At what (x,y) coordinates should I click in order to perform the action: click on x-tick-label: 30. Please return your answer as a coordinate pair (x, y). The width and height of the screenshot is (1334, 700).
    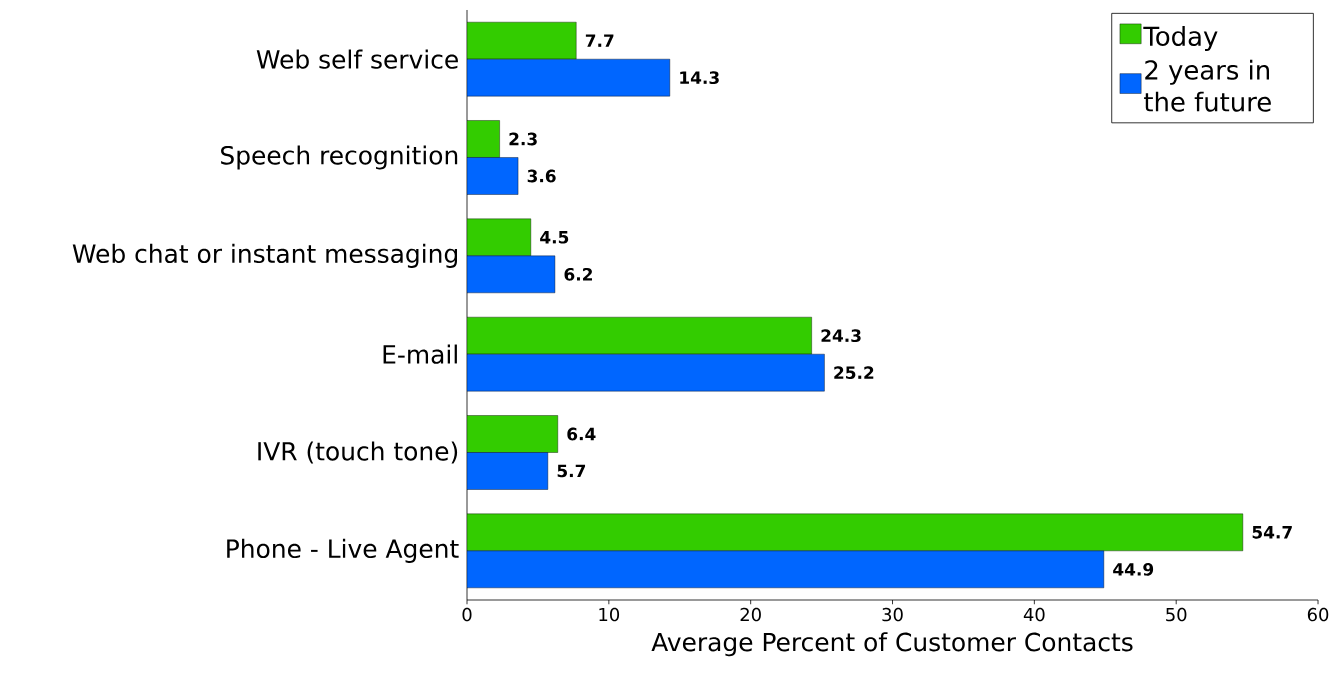
    Looking at the image, I should click on (892, 614).